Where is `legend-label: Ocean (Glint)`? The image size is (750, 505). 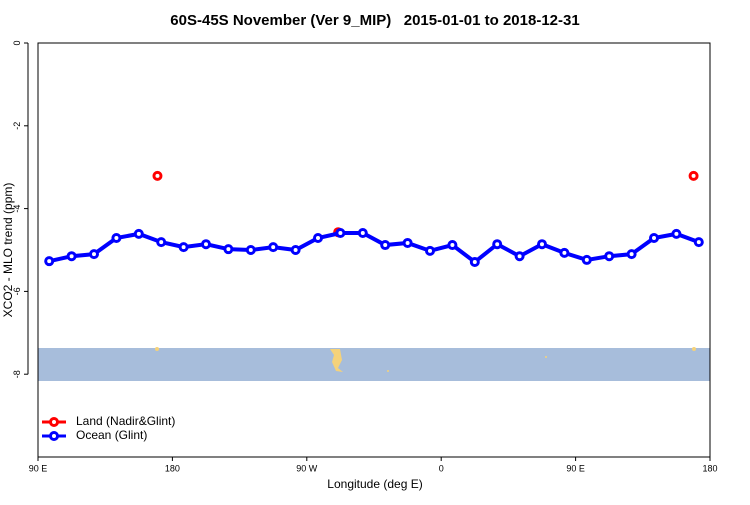
legend-label: Ocean (Glint) is located at coordinates (111, 435).